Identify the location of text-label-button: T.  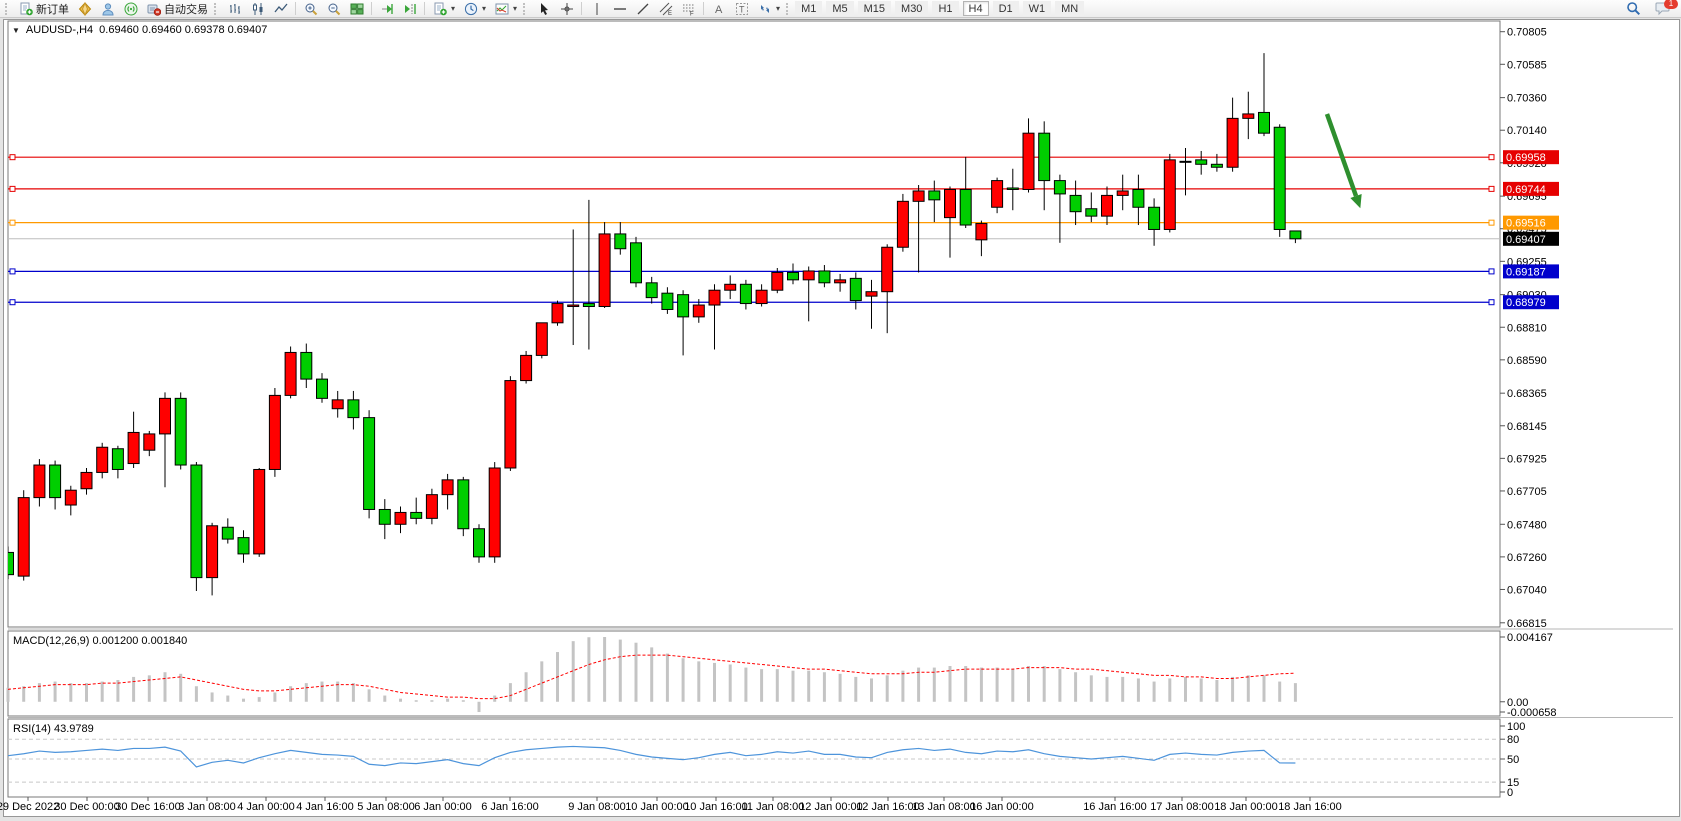
(741, 9).